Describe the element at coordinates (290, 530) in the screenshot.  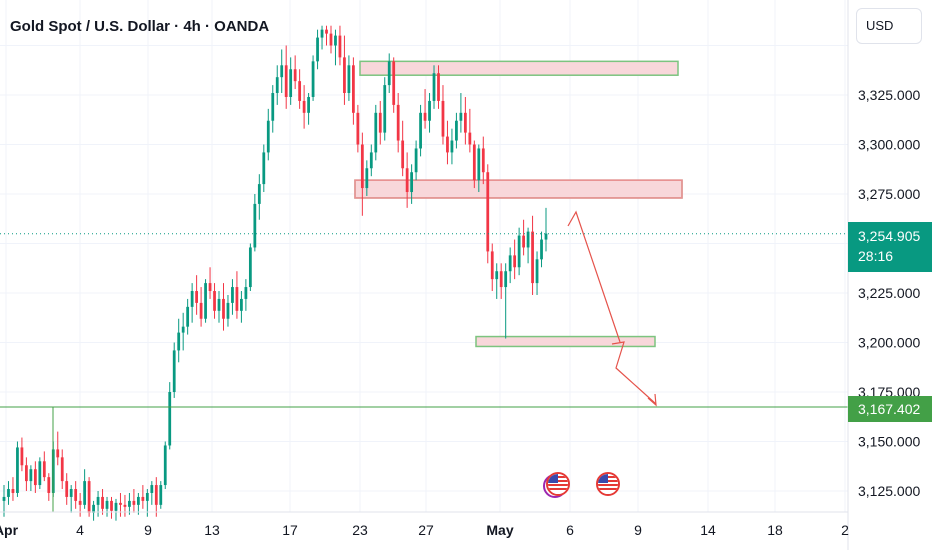
I see `time-scale-label: 17` at that location.